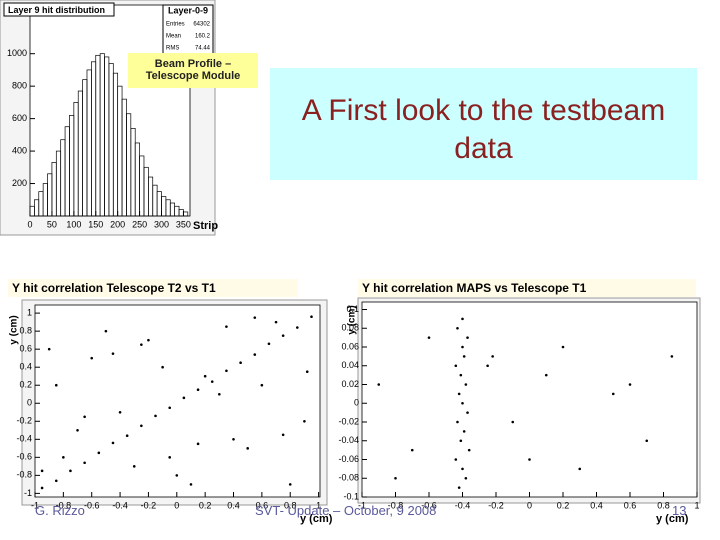 Image resolution: width=720 pixels, height=540 pixels. I want to click on hist-bar, so click(186, 214).